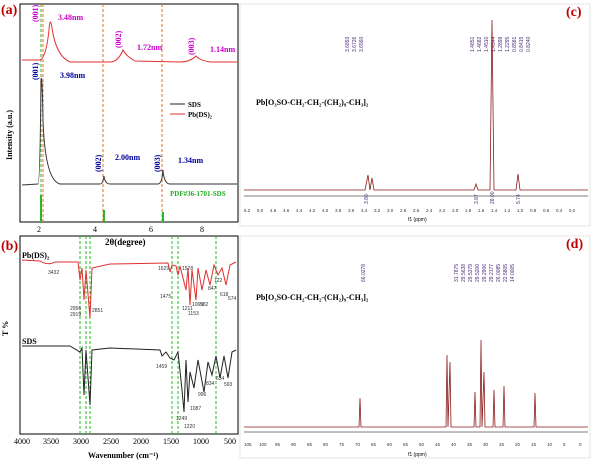  Describe the element at coordinates (220, 379) in the screenshot. I see `b-sds-634: 634` at that location.